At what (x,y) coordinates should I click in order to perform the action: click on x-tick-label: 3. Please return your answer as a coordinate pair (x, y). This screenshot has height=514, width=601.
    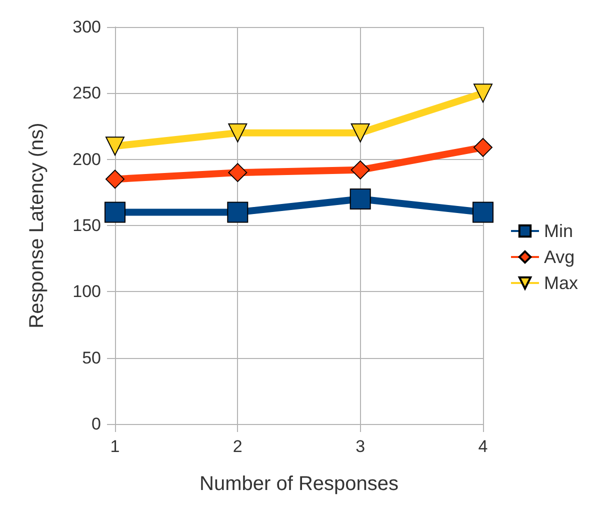
    Looking at the image, I should click on (361, 446).